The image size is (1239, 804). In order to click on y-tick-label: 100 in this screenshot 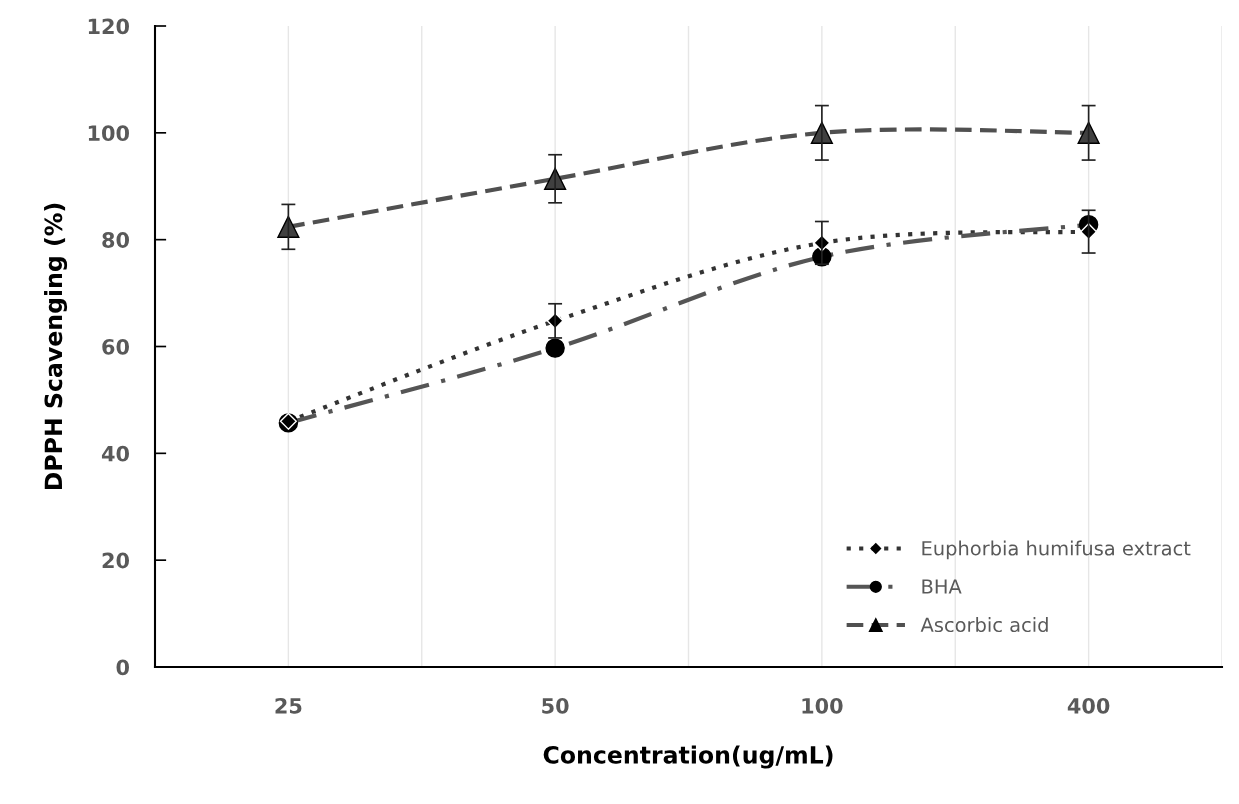, I will do `click(108, 133)`.